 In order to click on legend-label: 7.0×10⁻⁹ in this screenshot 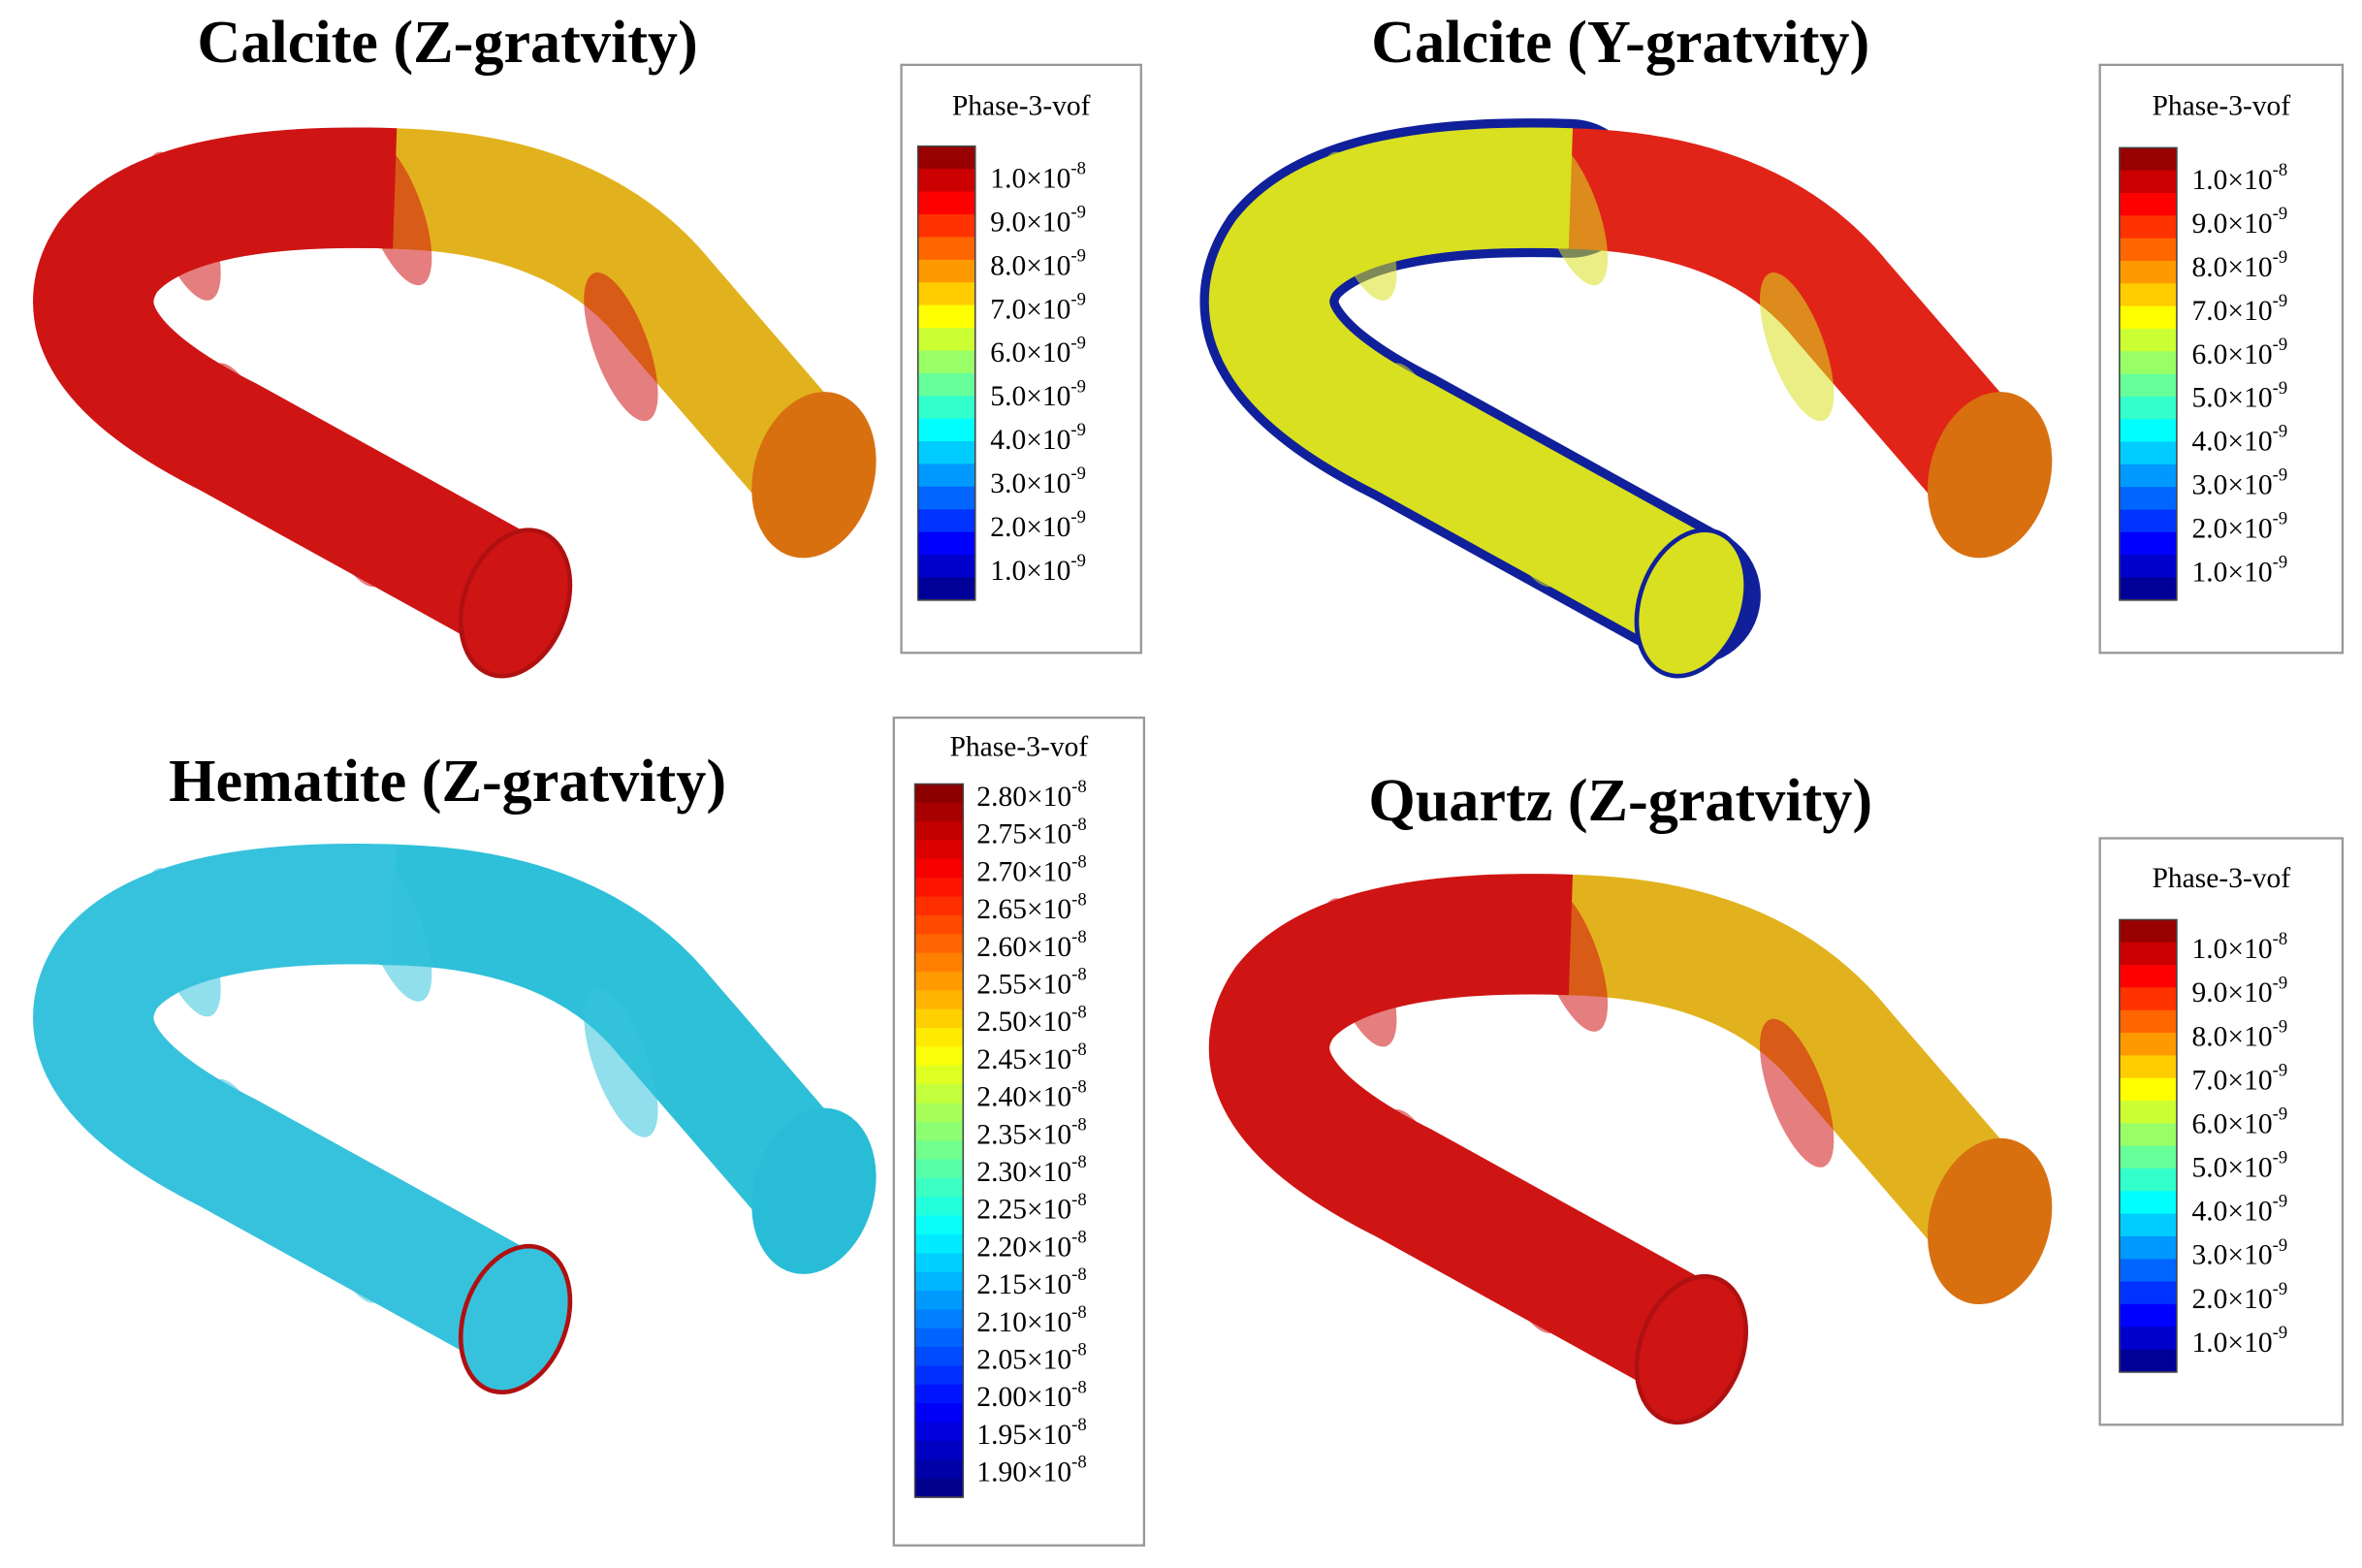, I will do `click(1038, 307)`.